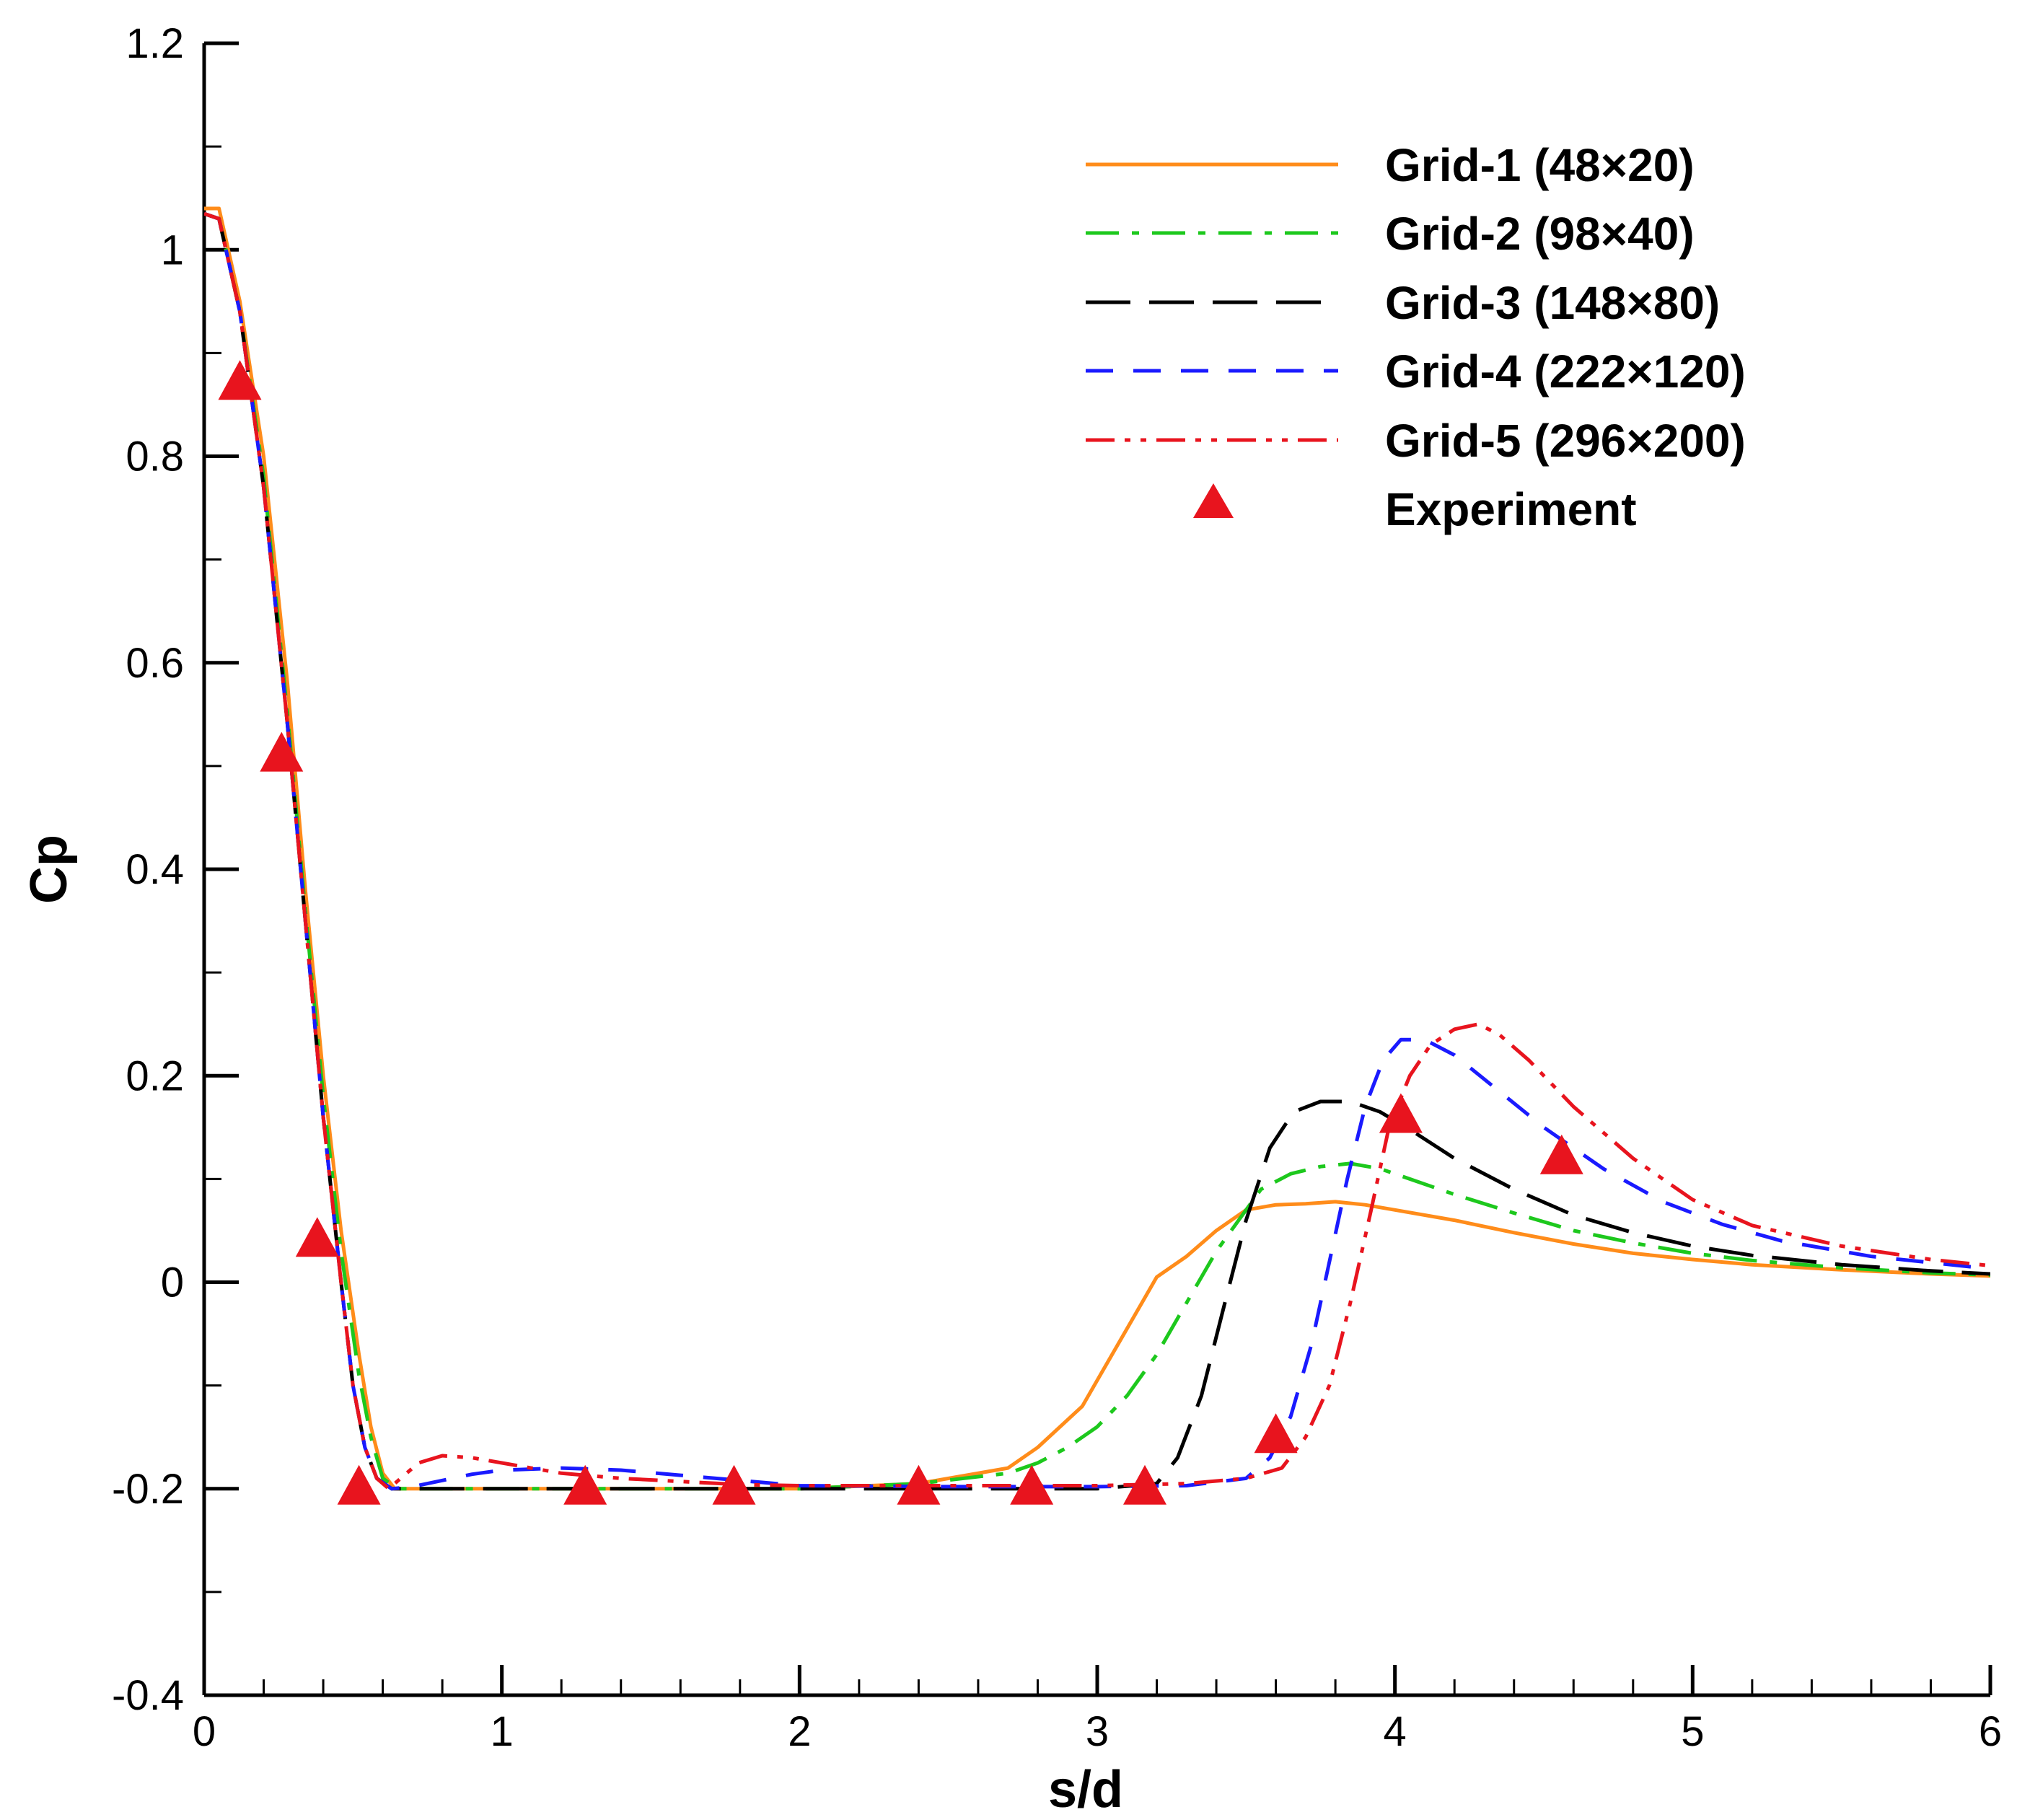 This screenshot has height=1820, width=2017. I want to click on y-tick-label: 0.8, so click(155, 457).